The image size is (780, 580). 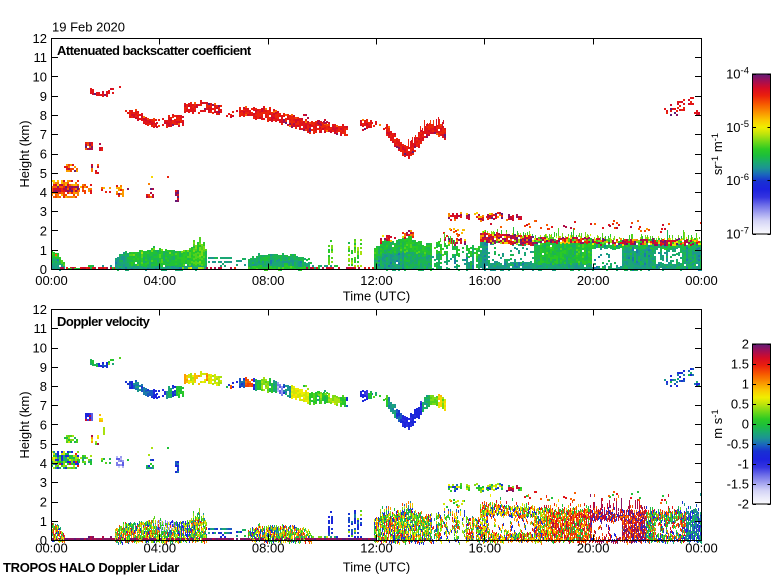 I want to click on svg-text: 10⁻⁷, so click(x=737, y=234).